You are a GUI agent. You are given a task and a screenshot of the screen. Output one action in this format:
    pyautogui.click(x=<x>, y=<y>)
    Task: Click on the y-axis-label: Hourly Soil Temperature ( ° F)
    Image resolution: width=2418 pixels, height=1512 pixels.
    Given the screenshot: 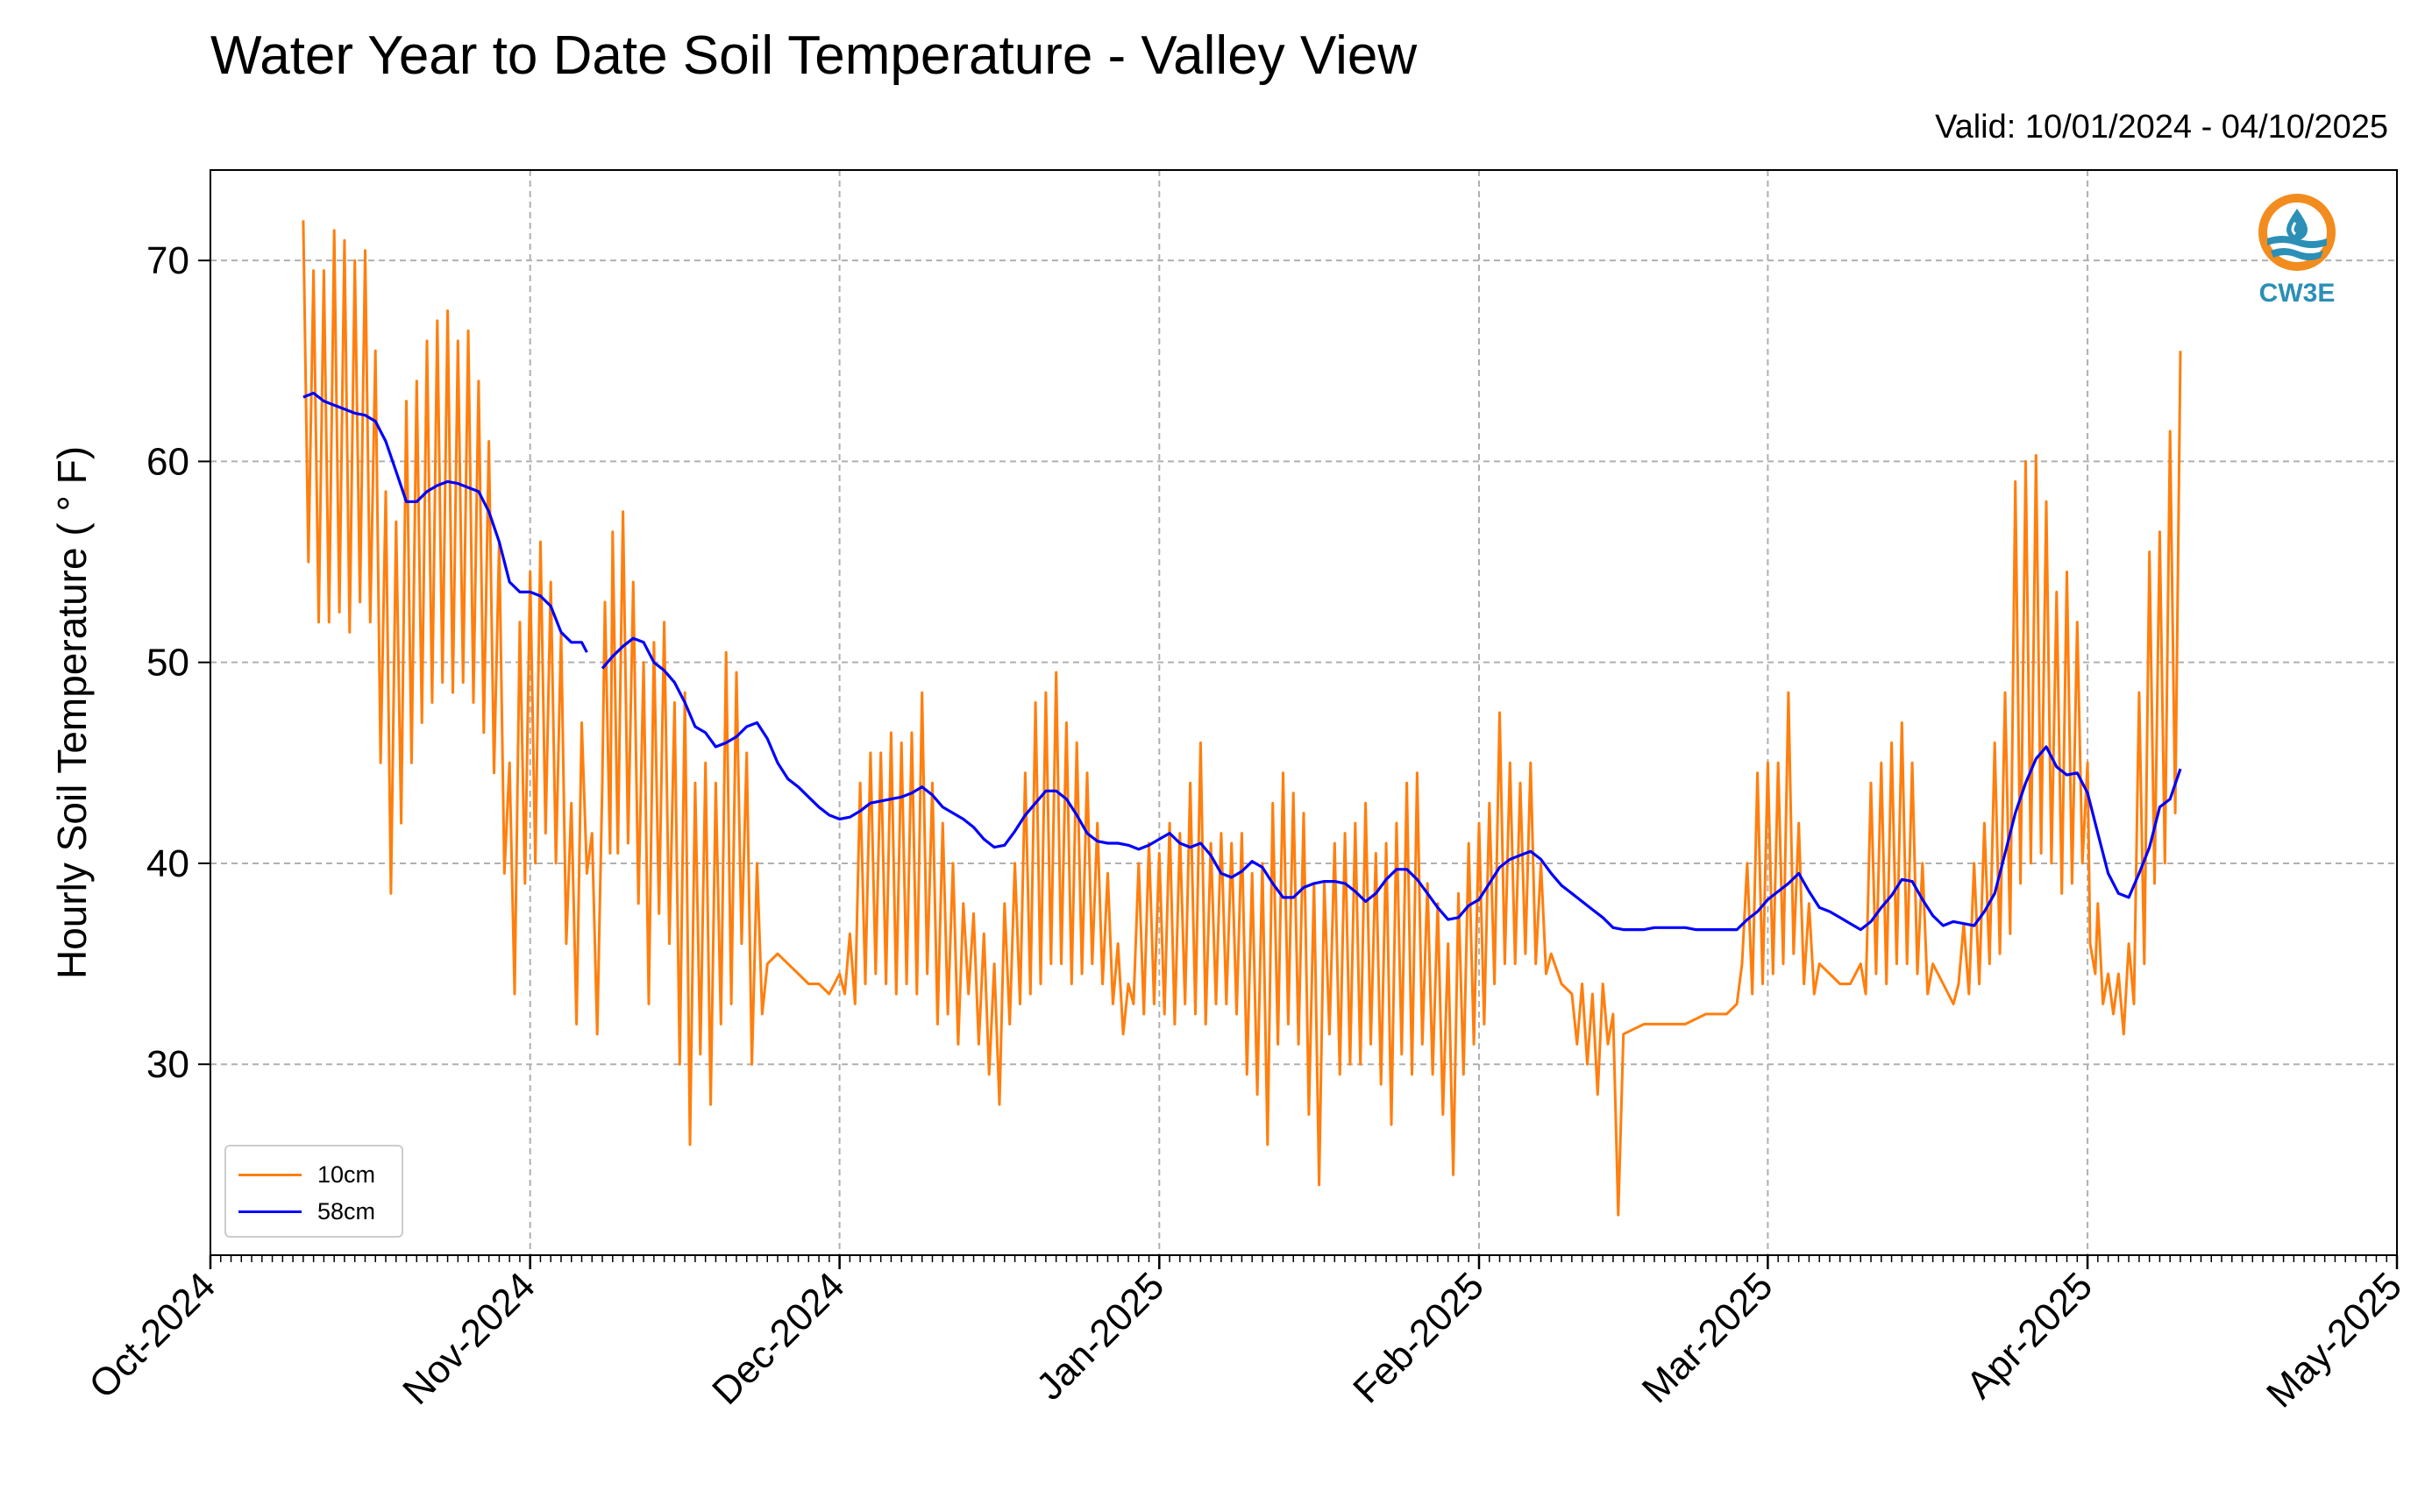 What is the action you would take?
    pyautogui.click(x=72, y=712)
    